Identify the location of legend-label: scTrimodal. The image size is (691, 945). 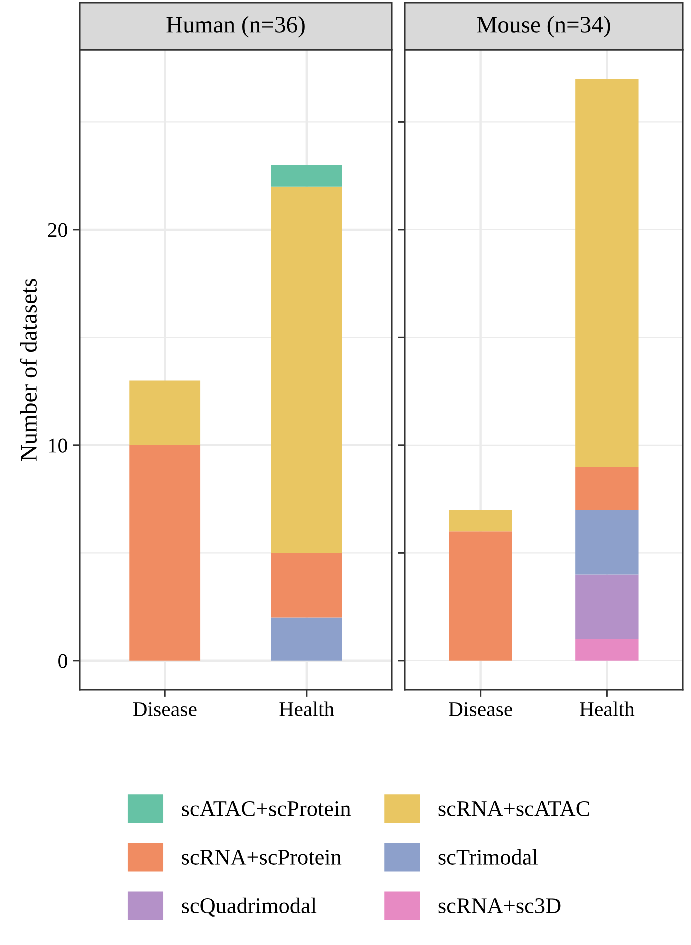
(488, 857).